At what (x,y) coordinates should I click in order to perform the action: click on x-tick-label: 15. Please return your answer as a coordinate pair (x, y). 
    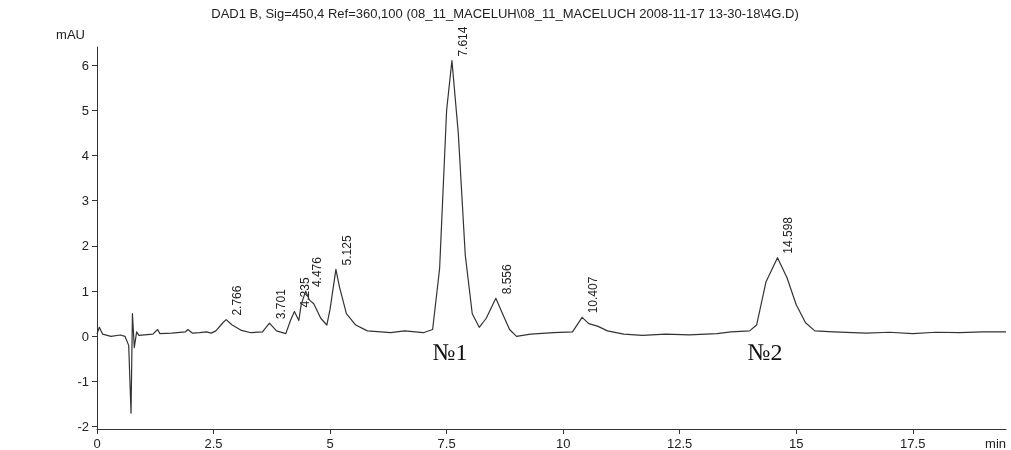
    Looking at the image, I should click on (796, 443).